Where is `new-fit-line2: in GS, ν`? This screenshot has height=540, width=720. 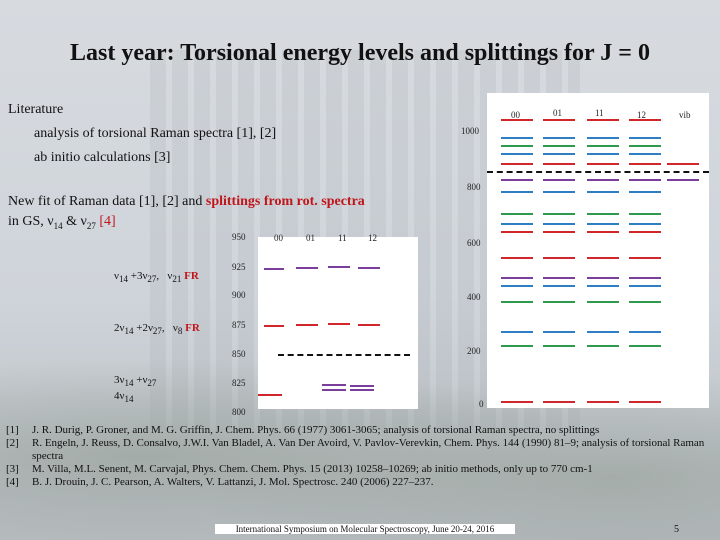 new-fit-line2: in GS, ν is located at coordinates (31, 221).